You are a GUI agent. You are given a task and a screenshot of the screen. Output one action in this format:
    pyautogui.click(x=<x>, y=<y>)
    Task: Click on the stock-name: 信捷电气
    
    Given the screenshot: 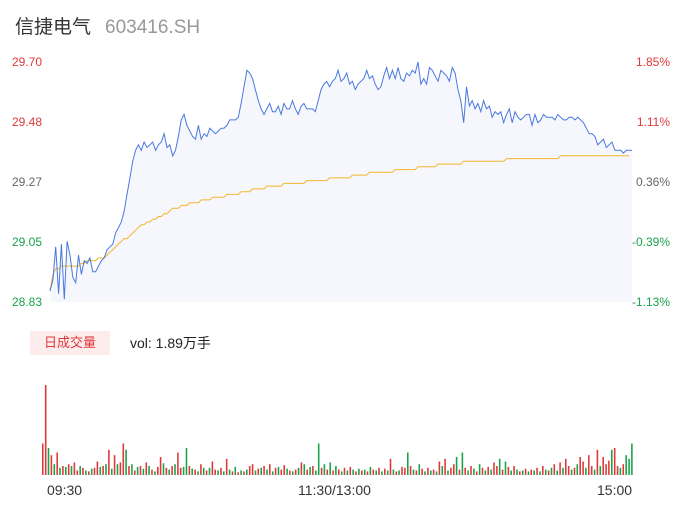 What is the action you would take?
    pyautogui.click(x=53, y=27)
    